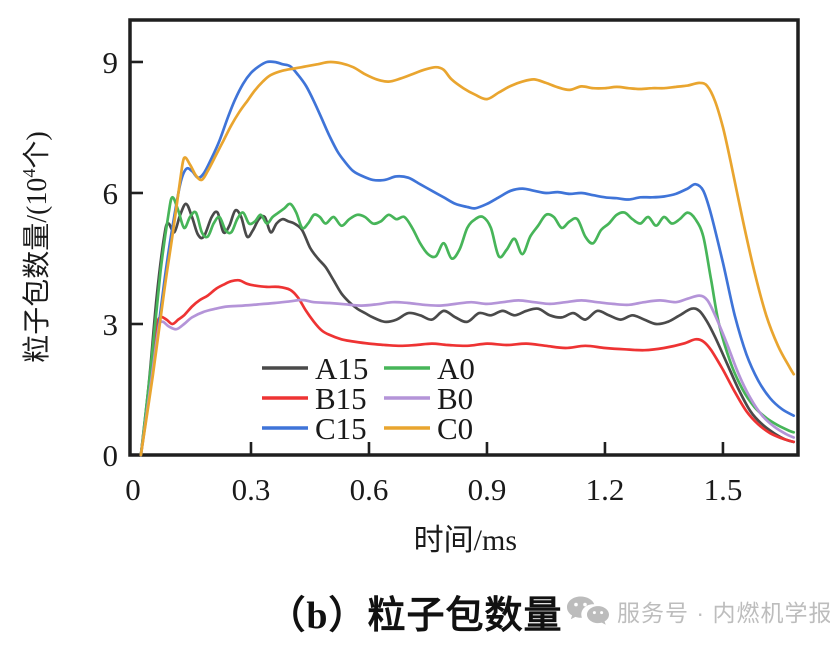  I want to click on legend-label-B0: B0, so click(455, 398).